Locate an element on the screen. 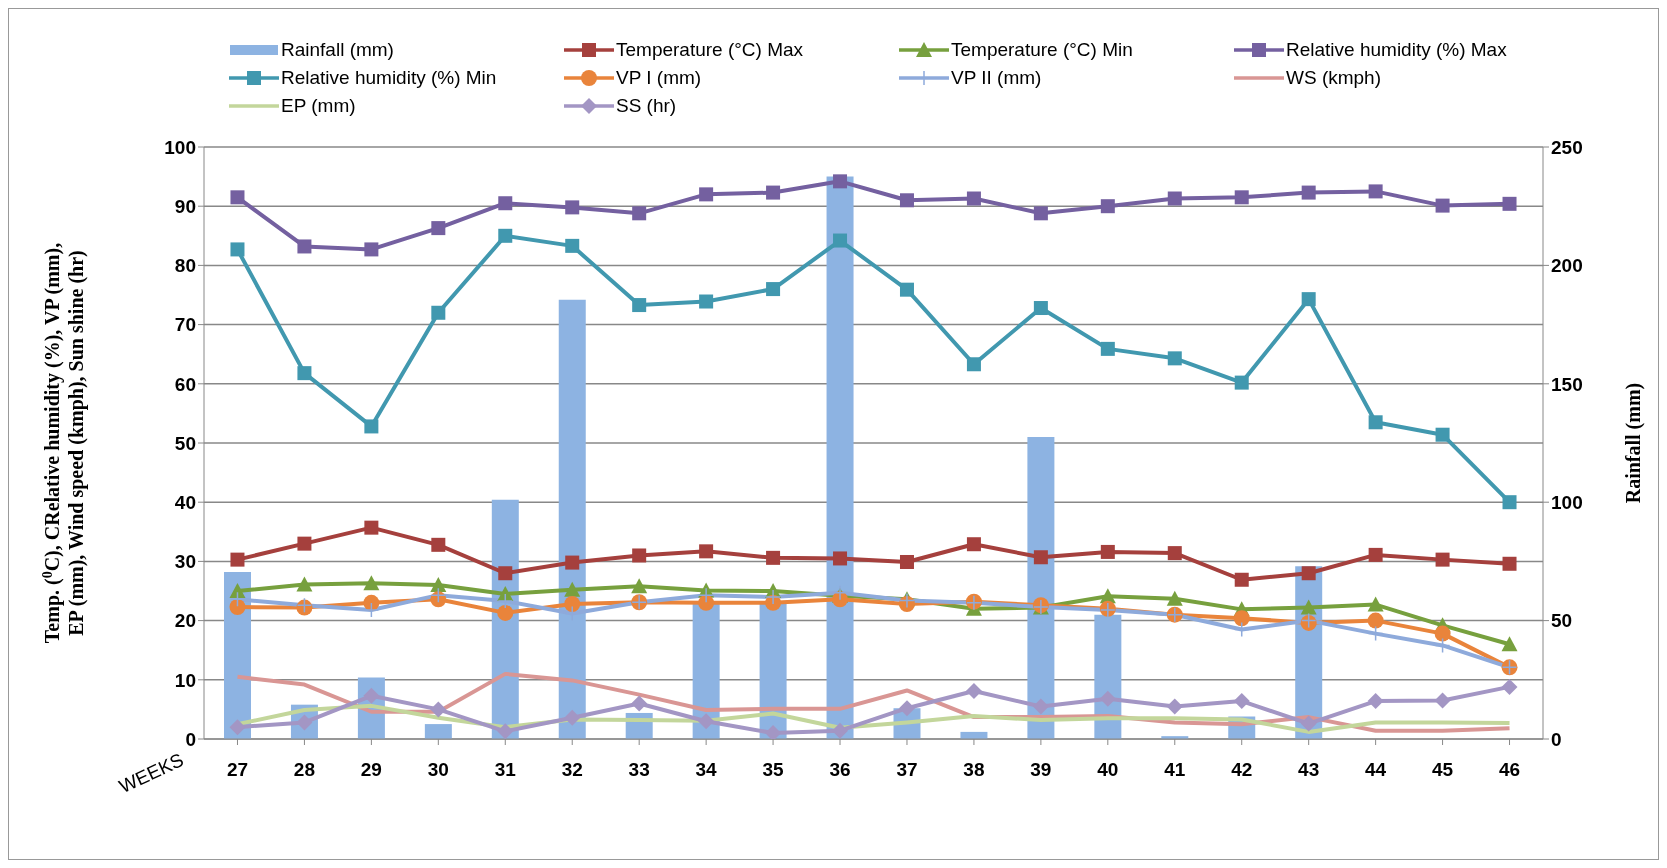  legend-label: VP II (mm) is located at coordinates (996, 78).